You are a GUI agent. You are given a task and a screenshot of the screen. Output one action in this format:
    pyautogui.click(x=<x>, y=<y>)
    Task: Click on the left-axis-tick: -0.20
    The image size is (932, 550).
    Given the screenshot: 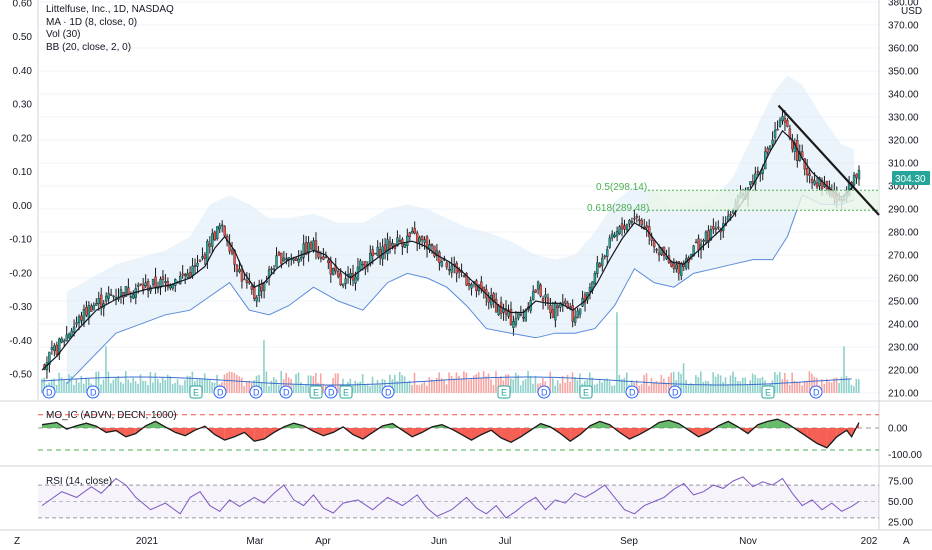 What is the action you would take?
    pyautogui.click(x=20, y=273)
    